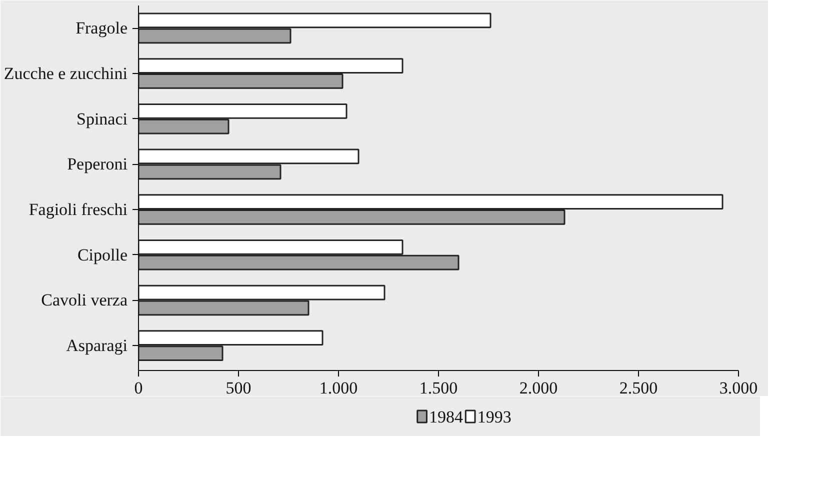  What do you see at coordinates (438, 388) in the screenshot?
I see `x-tick-label: 1.500` at bounding box center [438, 388].